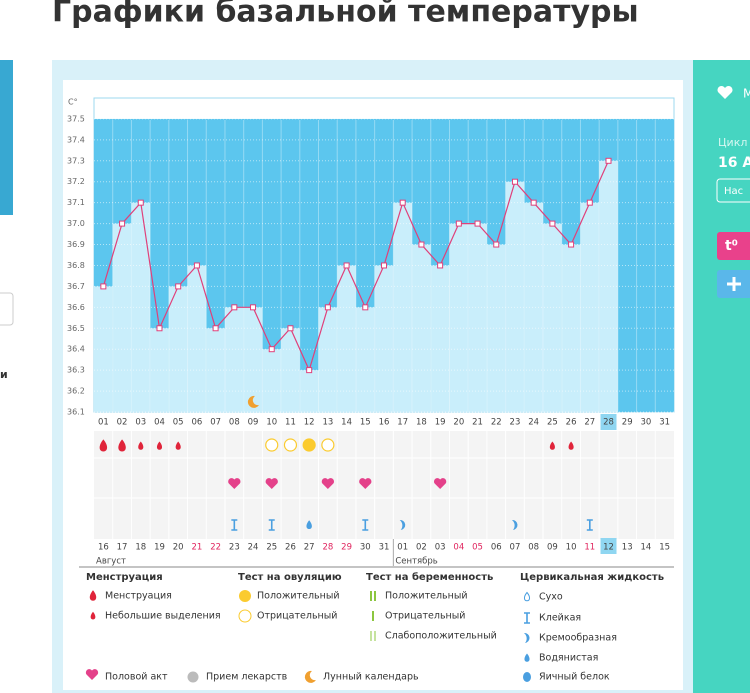 This screenshot has width=750, height=693. What do you see at coordinates (627, 548) in the screenshot?
I see `date-label: 13` at bounding box center [627, 548].